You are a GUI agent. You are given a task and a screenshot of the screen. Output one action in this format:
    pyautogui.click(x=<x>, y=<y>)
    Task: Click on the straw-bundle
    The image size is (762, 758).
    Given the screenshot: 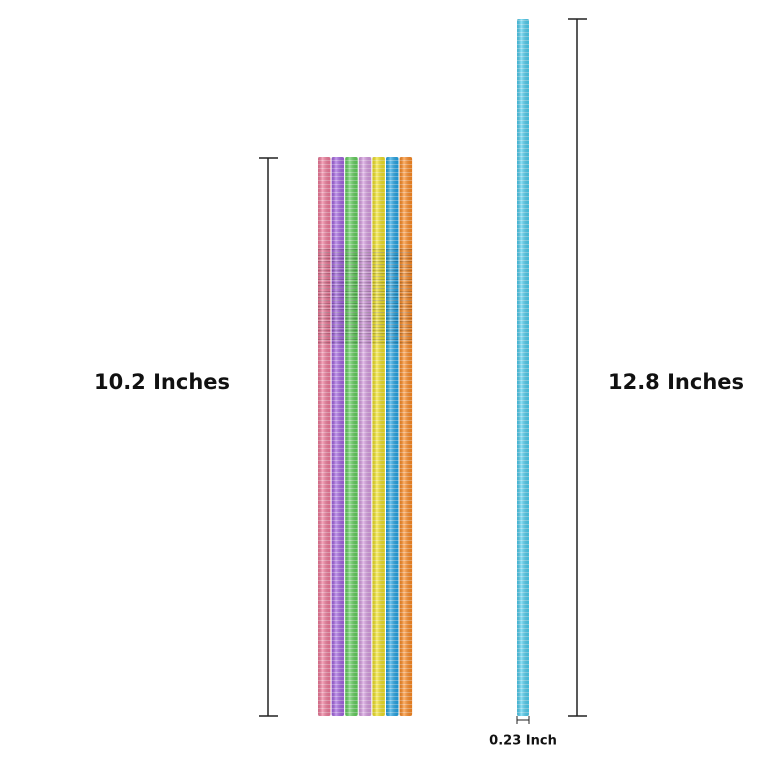 What is the action you would take?
    pyautogui.click(x=365, y=436)
    